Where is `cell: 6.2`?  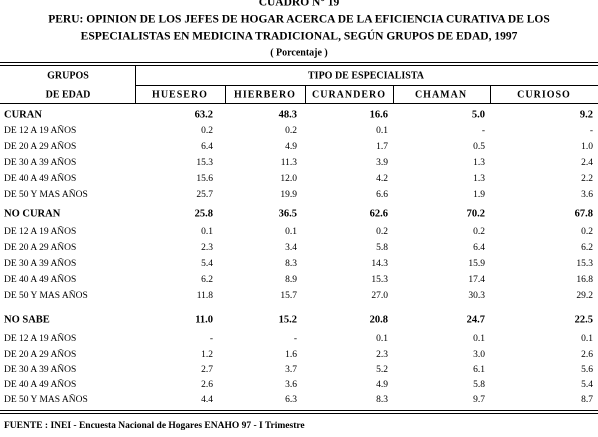 cell: 6.2 is located at coordinates (207, 280).